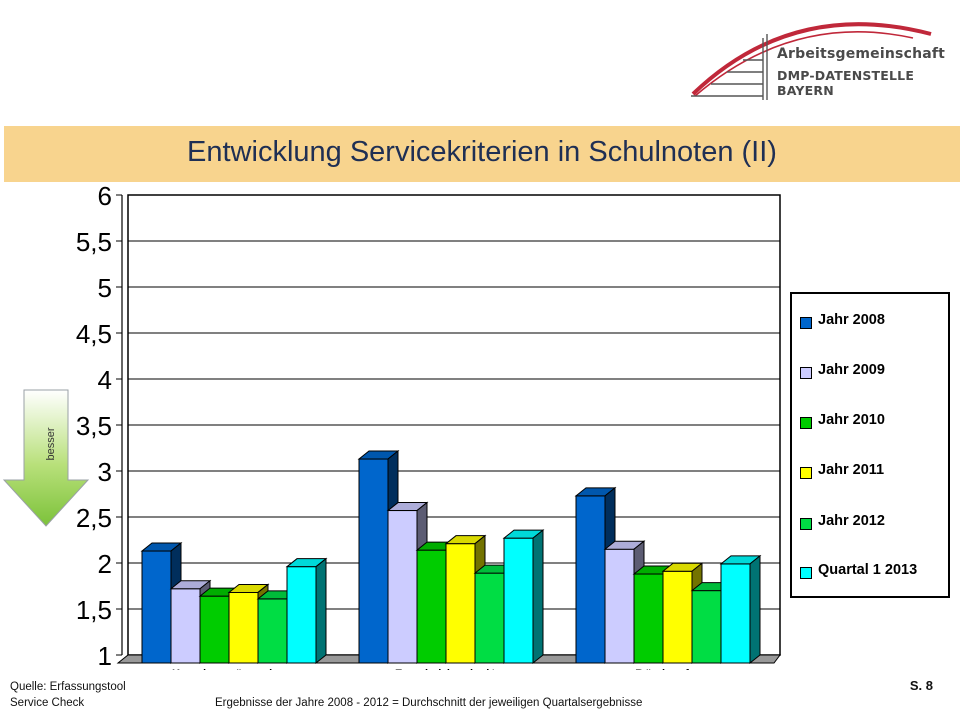  What do you see at coordinates (94, 610) in the screenshot?
I see `y-tick-label: 1,5` at bounding box center [94, 610].